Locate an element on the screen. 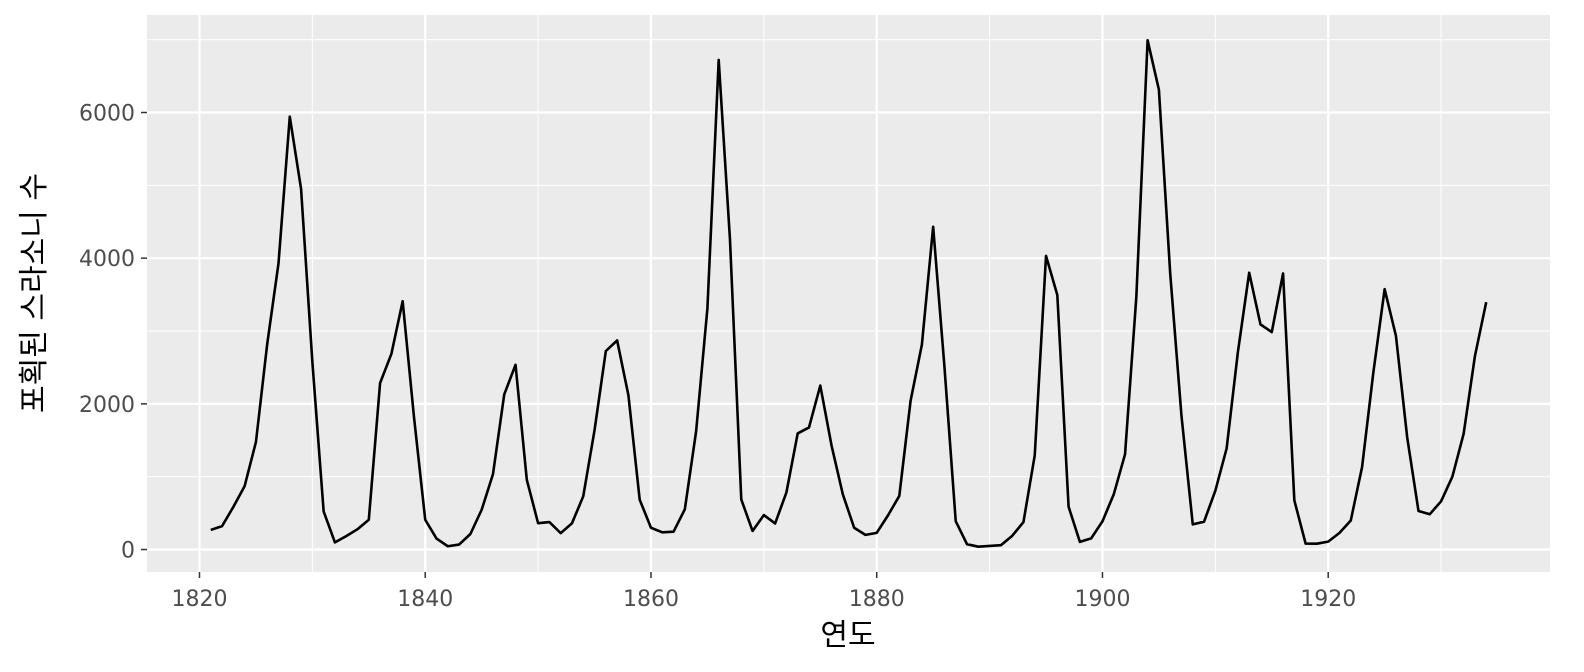  x-tick-label: 1880 is located at coordinates (877, 599).